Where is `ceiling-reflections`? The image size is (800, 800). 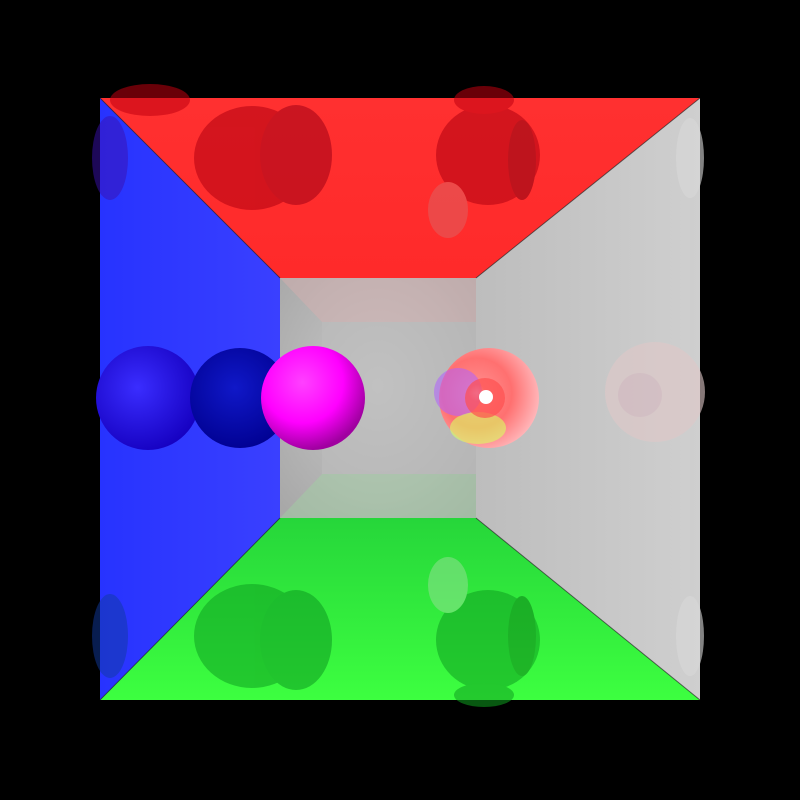
ceiling-reflections is located at coordinates (325, 161).